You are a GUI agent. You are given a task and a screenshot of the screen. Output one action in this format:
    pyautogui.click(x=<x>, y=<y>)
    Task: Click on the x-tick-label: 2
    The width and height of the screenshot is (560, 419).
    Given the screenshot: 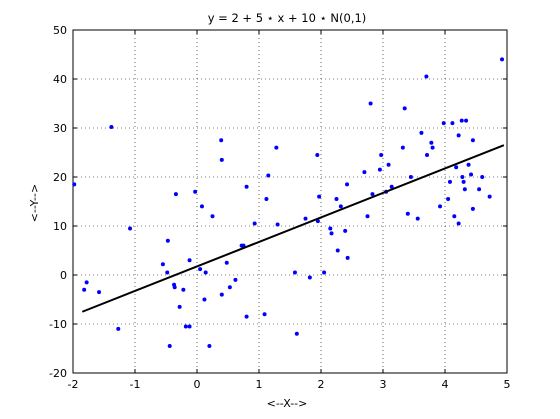 What is the action you would take?
    pyautogui.click(x=321, y=384)
    